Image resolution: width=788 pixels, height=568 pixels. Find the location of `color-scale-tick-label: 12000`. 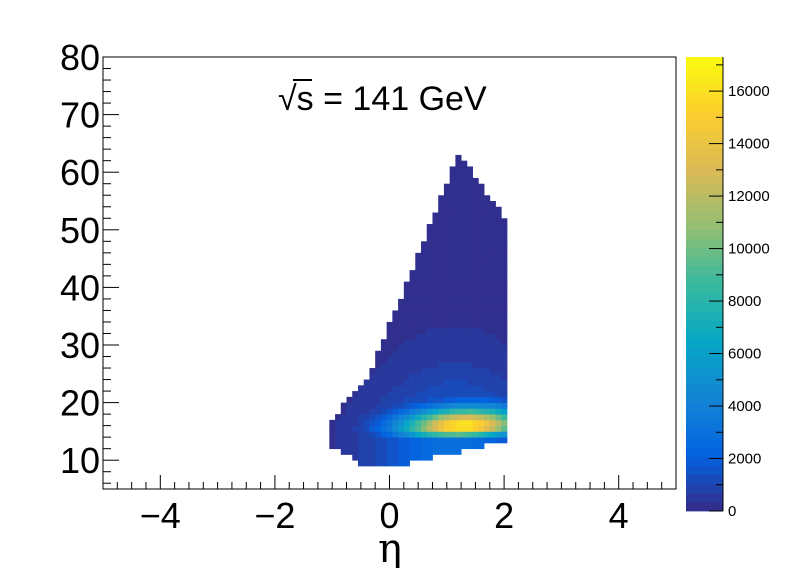

color-scale-tick-label: 12000 is located at coordinates (749, 196).